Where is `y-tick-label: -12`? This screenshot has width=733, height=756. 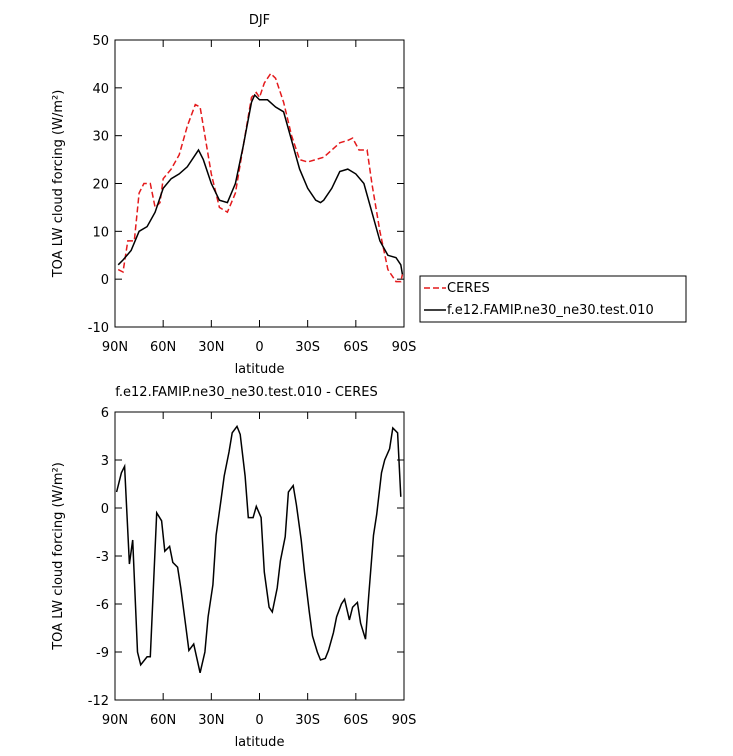 y-tick-label: -12 is located at coordinates (98, 701).